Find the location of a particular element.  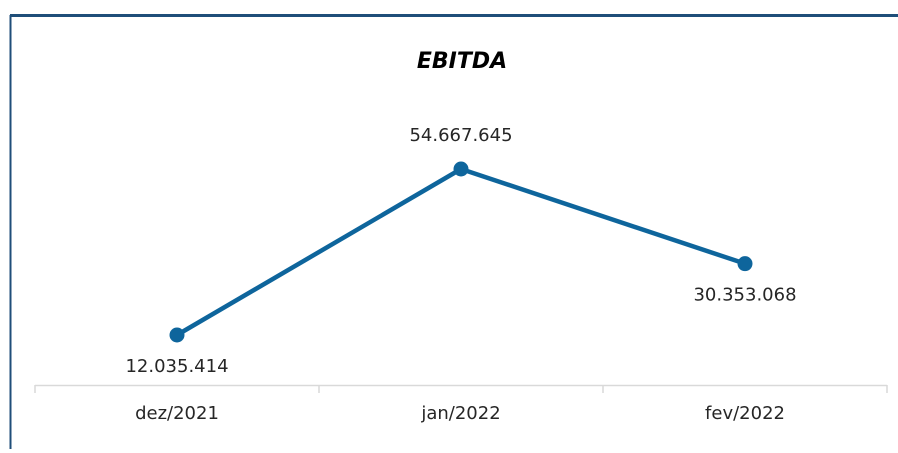

x-tick-label: fev/2022 is located at coordinates (745, 413).